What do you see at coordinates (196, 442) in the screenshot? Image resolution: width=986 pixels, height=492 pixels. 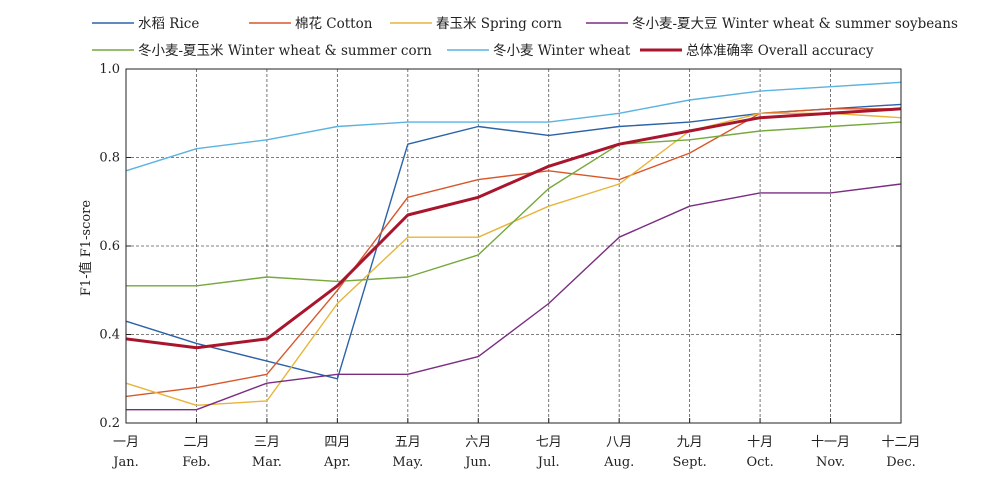 I see `x-tick-label-zh: 二月` at bounding box center [196, 442].